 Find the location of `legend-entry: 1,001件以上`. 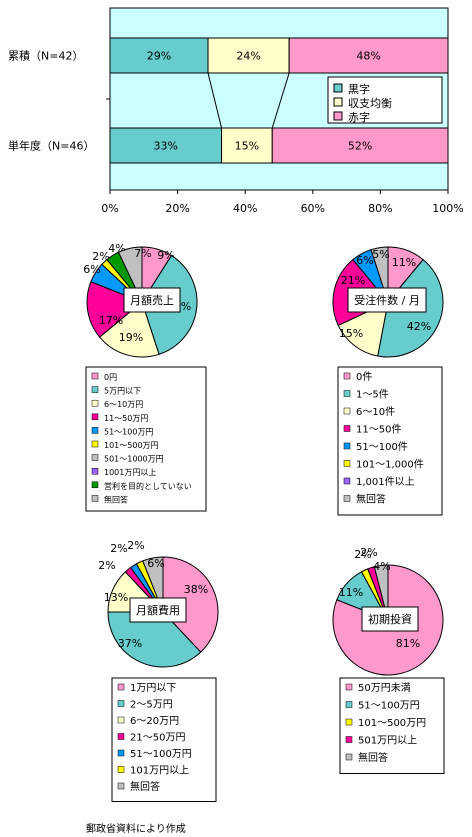

legend-entry: 1,001件以上 is located at coordinates (385, 482).